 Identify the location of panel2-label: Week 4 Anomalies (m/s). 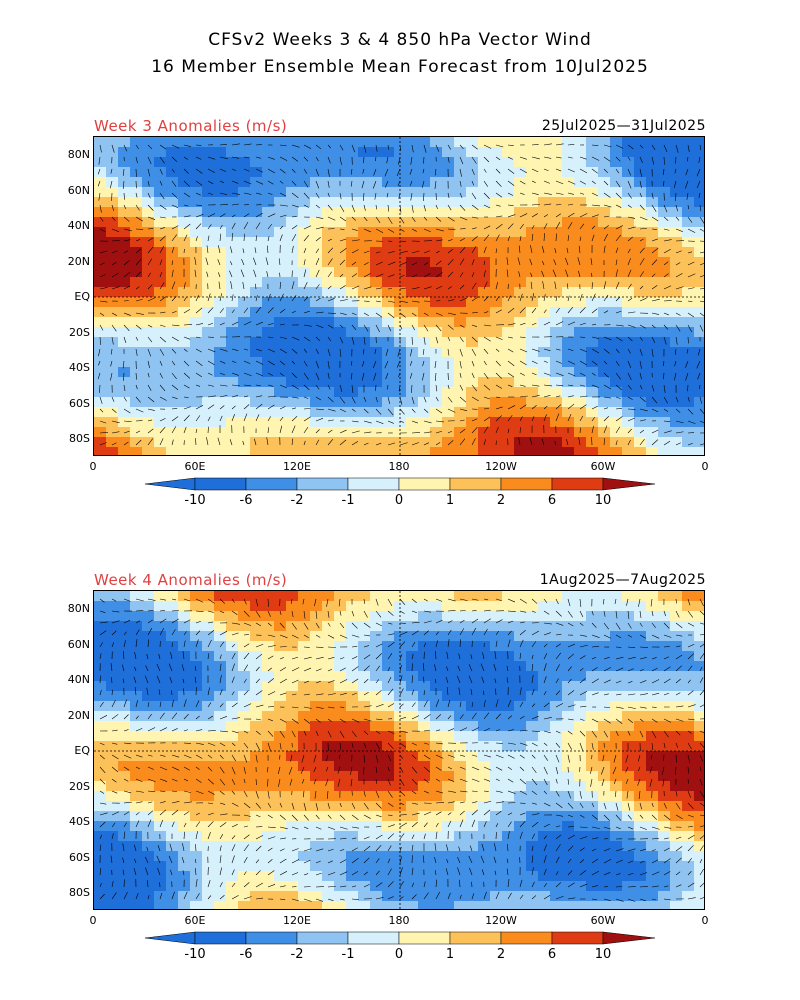
(191, 580).